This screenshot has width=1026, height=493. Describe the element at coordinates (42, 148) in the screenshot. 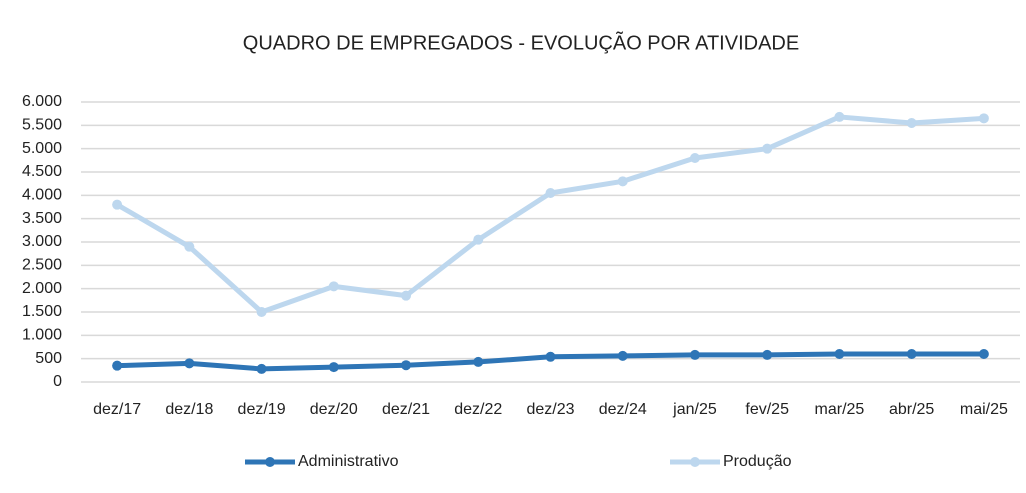

I see `y-tick-label: 5.000` at that location.